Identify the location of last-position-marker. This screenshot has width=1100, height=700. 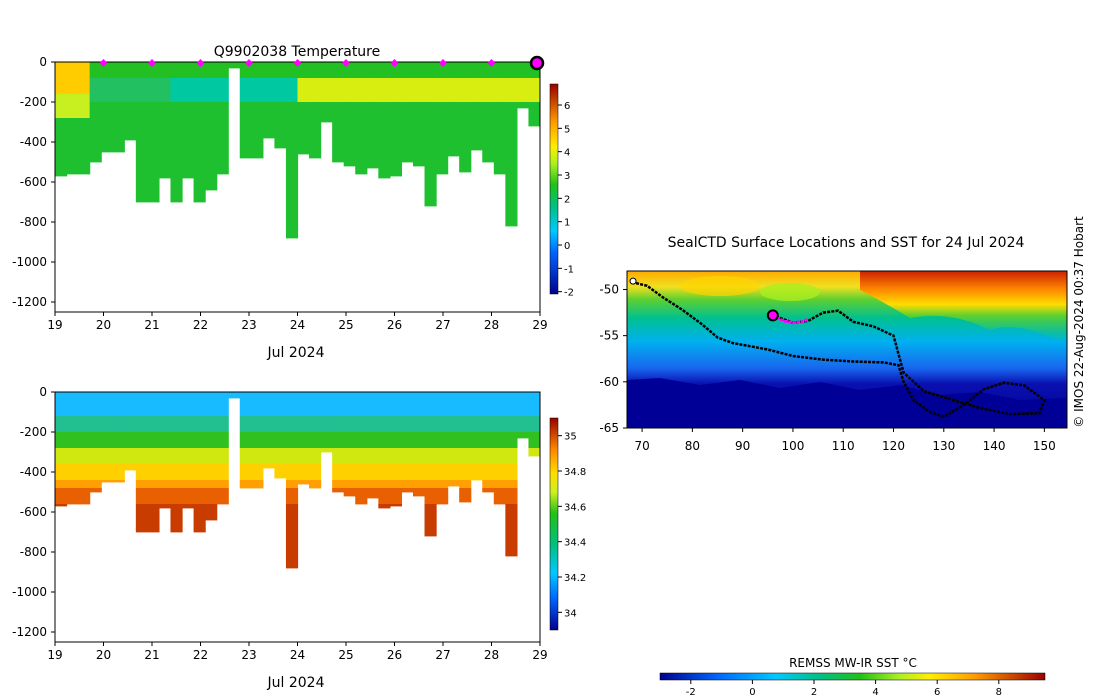
(537, 63).